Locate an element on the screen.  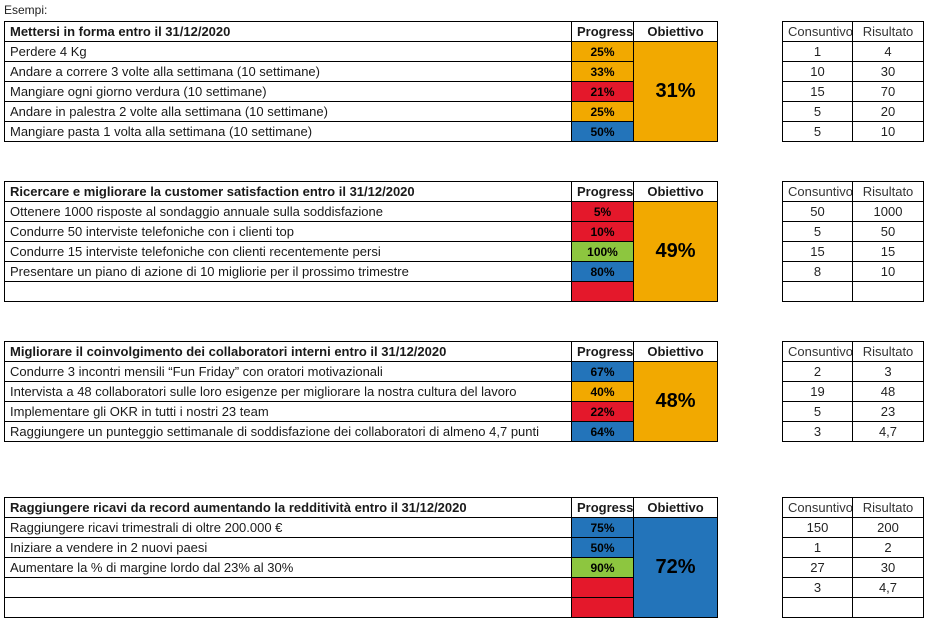
objective-value-cell: 31% is located at coordinates (675, 91).